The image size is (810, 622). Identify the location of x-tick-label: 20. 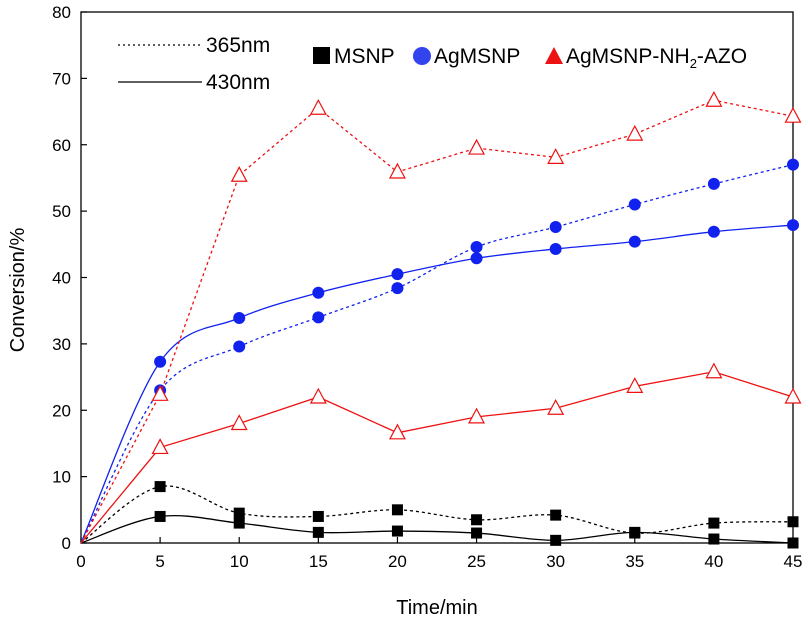
(397, 561).